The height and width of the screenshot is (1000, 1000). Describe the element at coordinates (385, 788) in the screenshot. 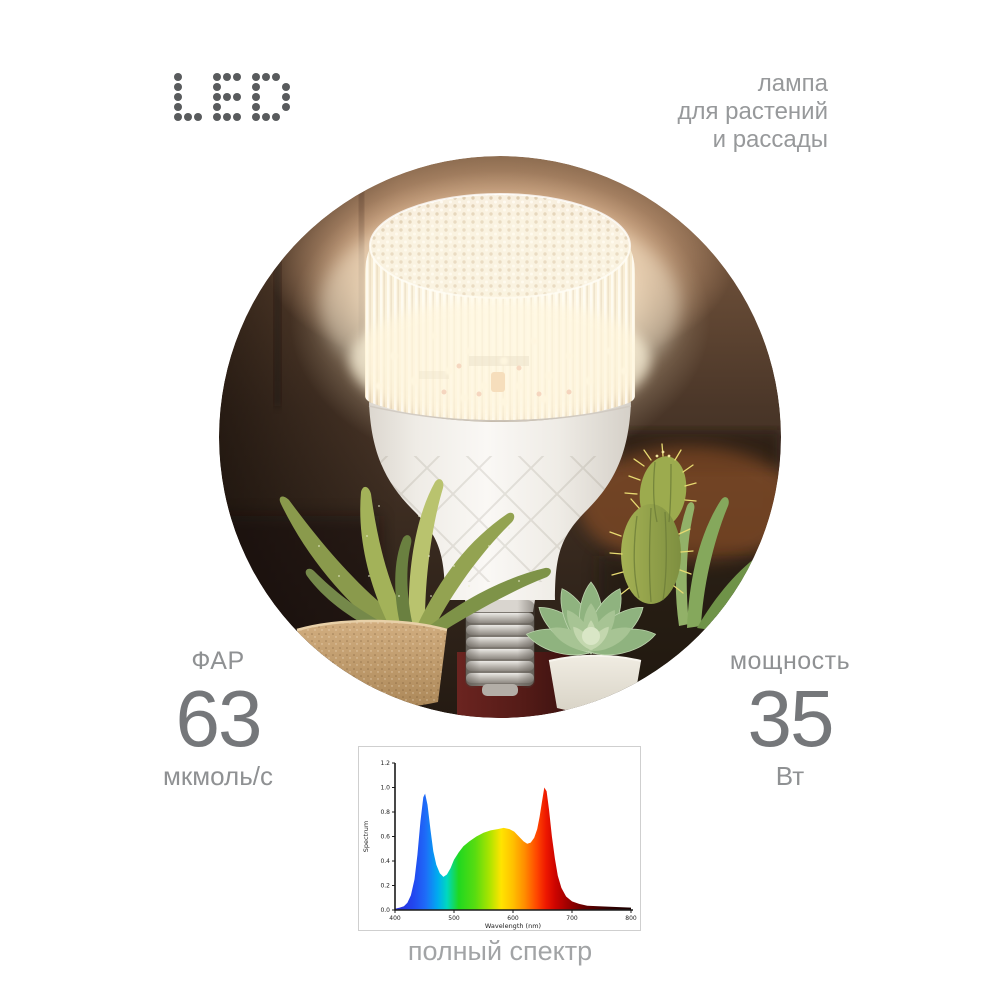

I see `y-tick-label: 1.0` at that location.